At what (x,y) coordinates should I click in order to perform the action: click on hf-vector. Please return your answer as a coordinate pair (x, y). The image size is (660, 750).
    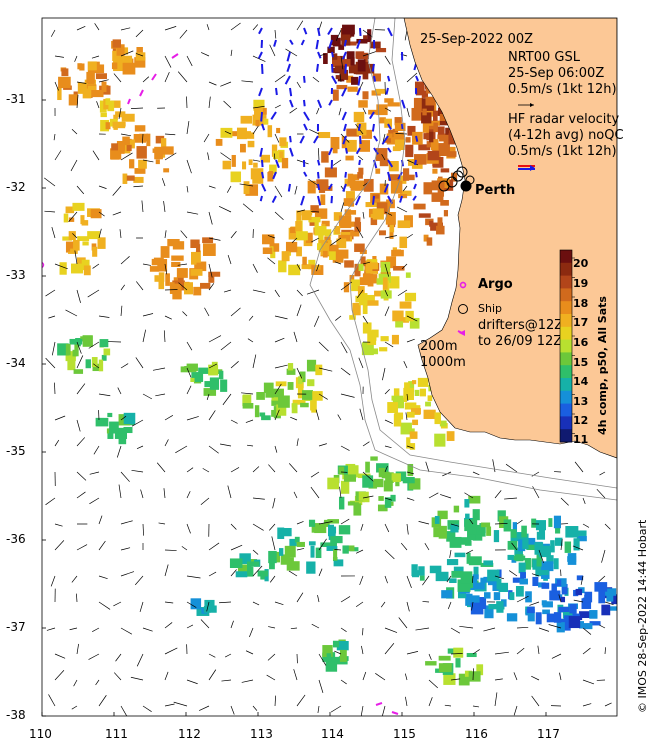
    Looking at the image, I should click on (345, 174).